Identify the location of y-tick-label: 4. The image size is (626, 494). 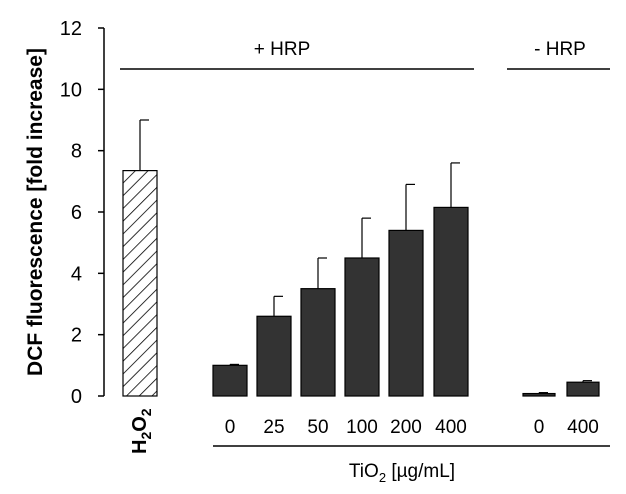
(76, 274).